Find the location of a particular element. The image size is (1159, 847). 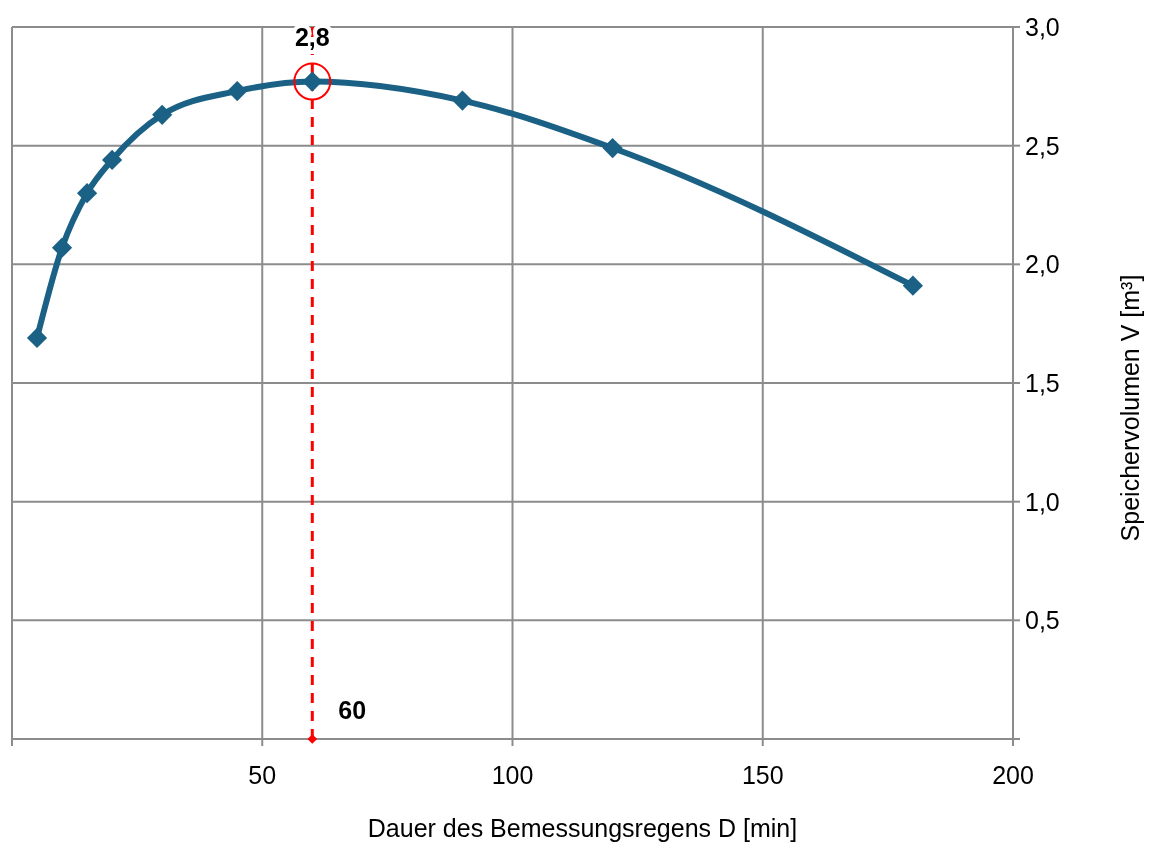

y-tick-label: 3,0 is located at coordinates (1042, 27).